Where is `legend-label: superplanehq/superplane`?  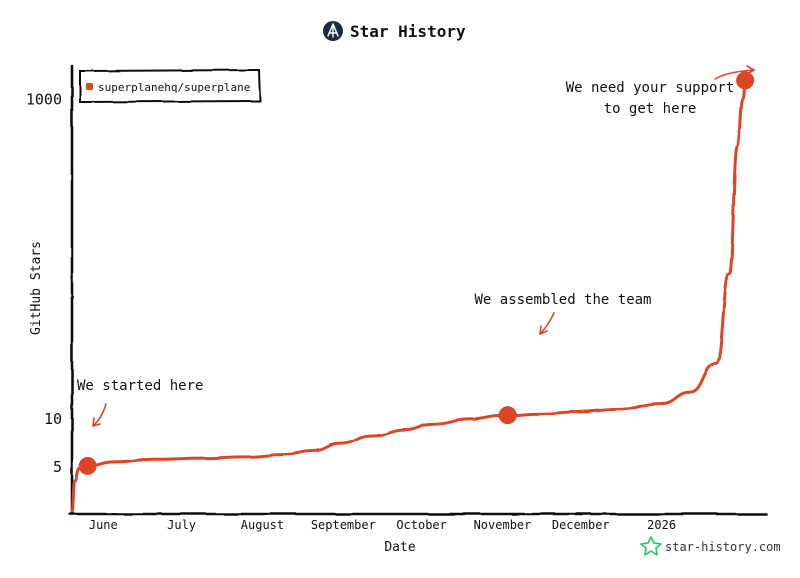 legend-label: superplanehq/superplane is located at coordinates (174, 87).